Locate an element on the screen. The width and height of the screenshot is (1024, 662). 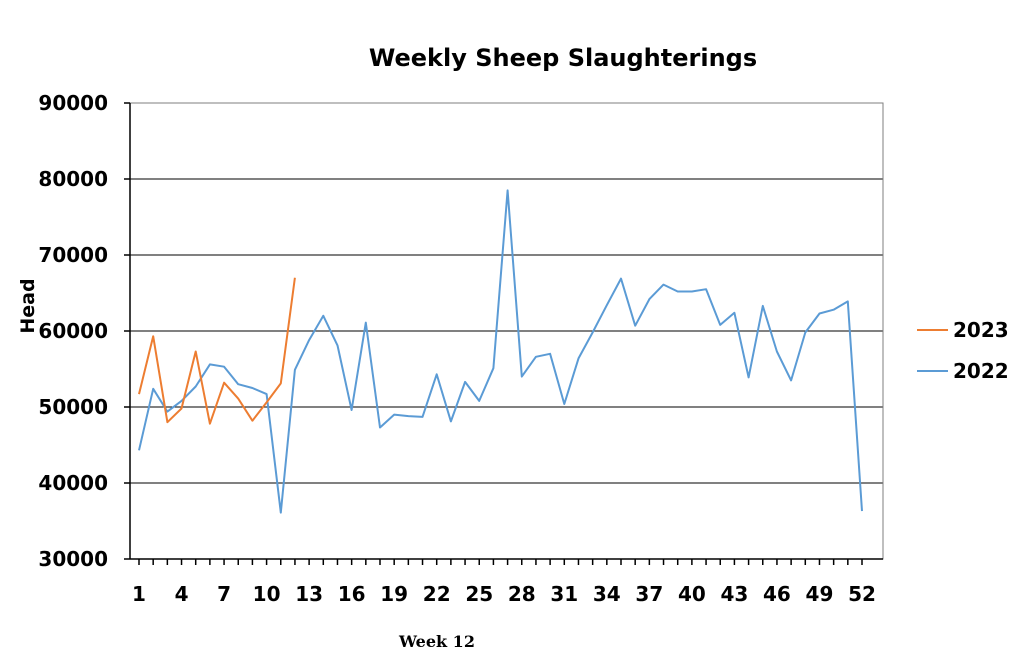
x-tick-label: 31 is located at coordinates (564, 594).